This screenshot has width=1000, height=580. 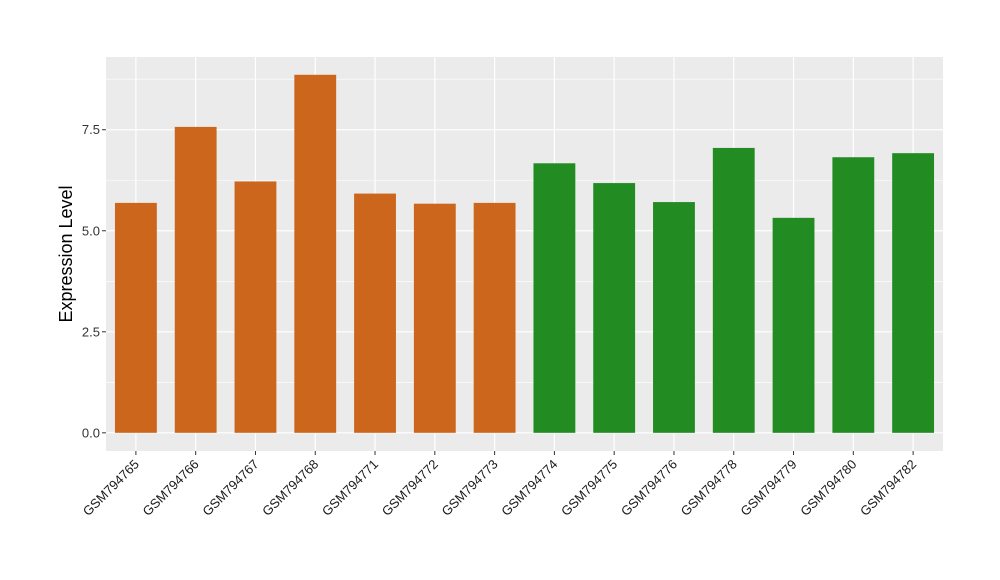 What do you see at coordinates (828, 488) in the screenshot?
I see `x-tick-label: GSM794780` at bounding box center [828, 488].